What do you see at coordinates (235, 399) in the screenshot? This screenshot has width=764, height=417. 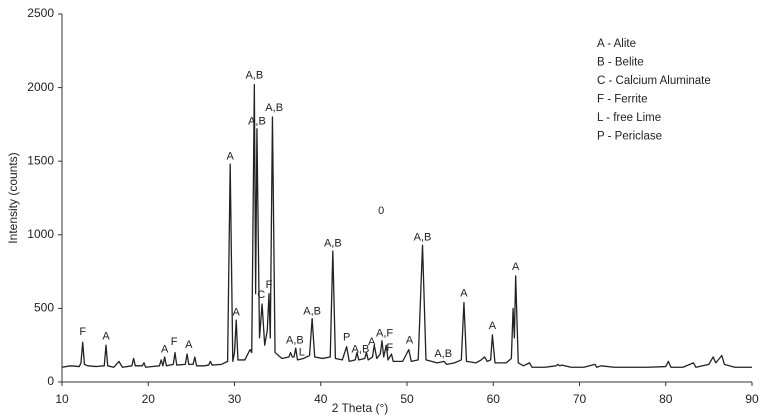 I see `x-tick-label: 30` at bounding box center [235, 399].